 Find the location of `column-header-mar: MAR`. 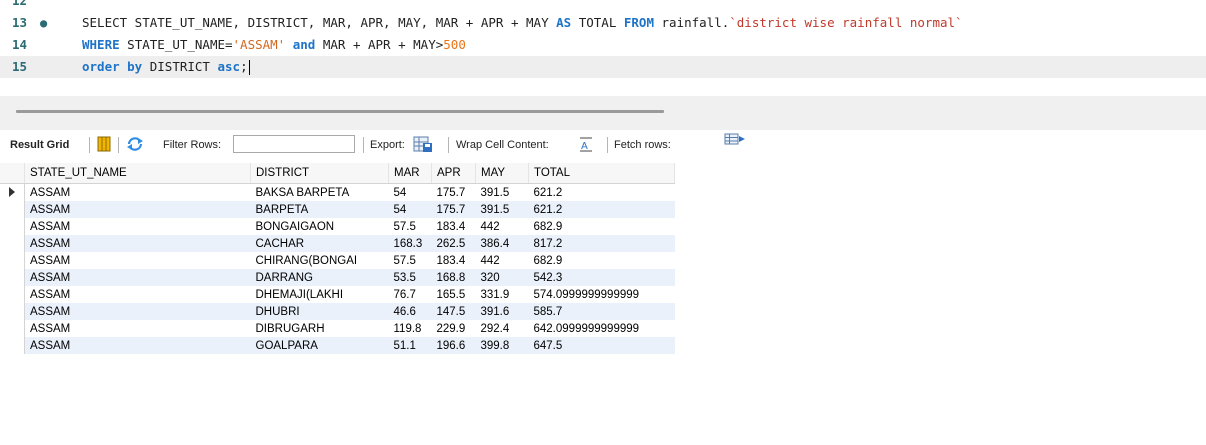

column-header-mar: MAR is located at coordinates (410, 173).